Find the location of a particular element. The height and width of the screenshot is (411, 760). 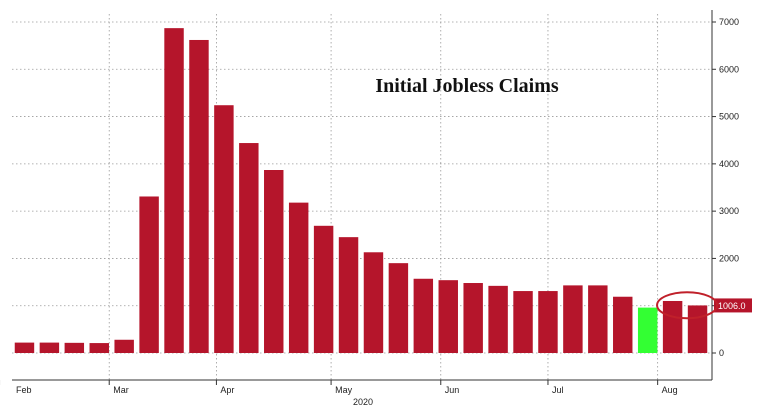

annotation-circle is located at coordinates (687, 305).